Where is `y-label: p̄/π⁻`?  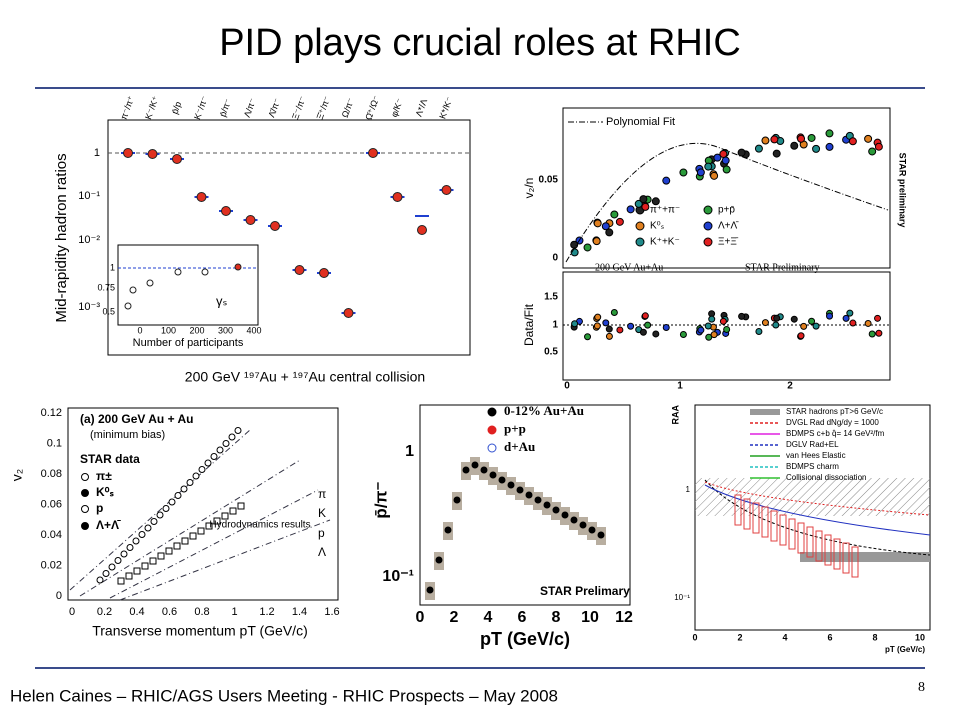 y-label: p̄/π⁻ is located at coordinates (380, 499).